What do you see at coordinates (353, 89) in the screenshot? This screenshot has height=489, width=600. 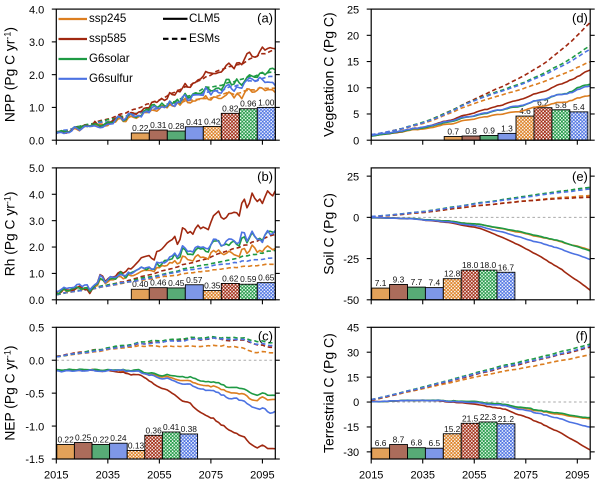 I see `svg-text: 10` at bounding box center [353, 89].